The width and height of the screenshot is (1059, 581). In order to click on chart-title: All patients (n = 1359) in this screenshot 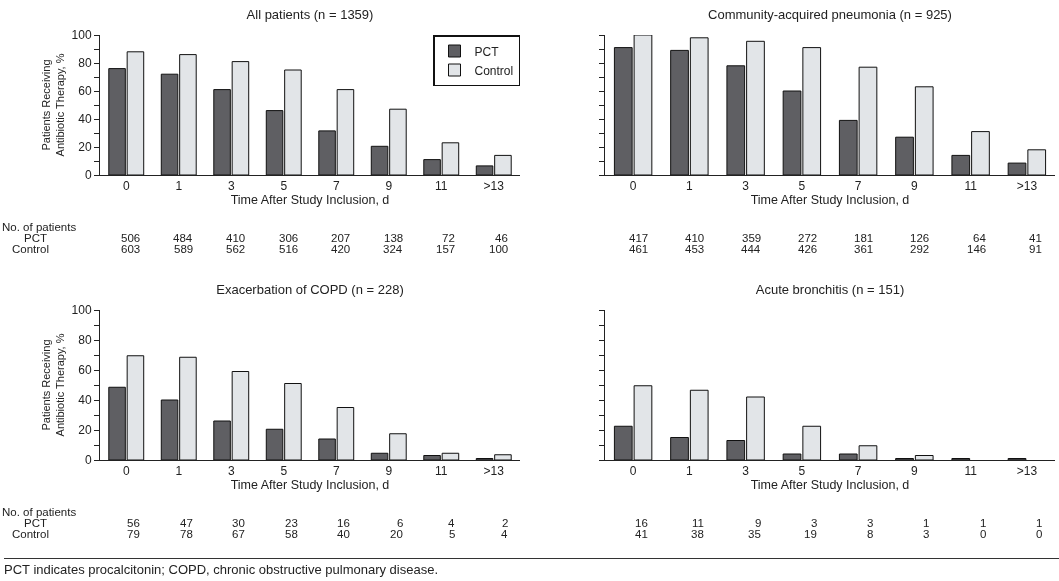, I will do `click(310, 15)`.